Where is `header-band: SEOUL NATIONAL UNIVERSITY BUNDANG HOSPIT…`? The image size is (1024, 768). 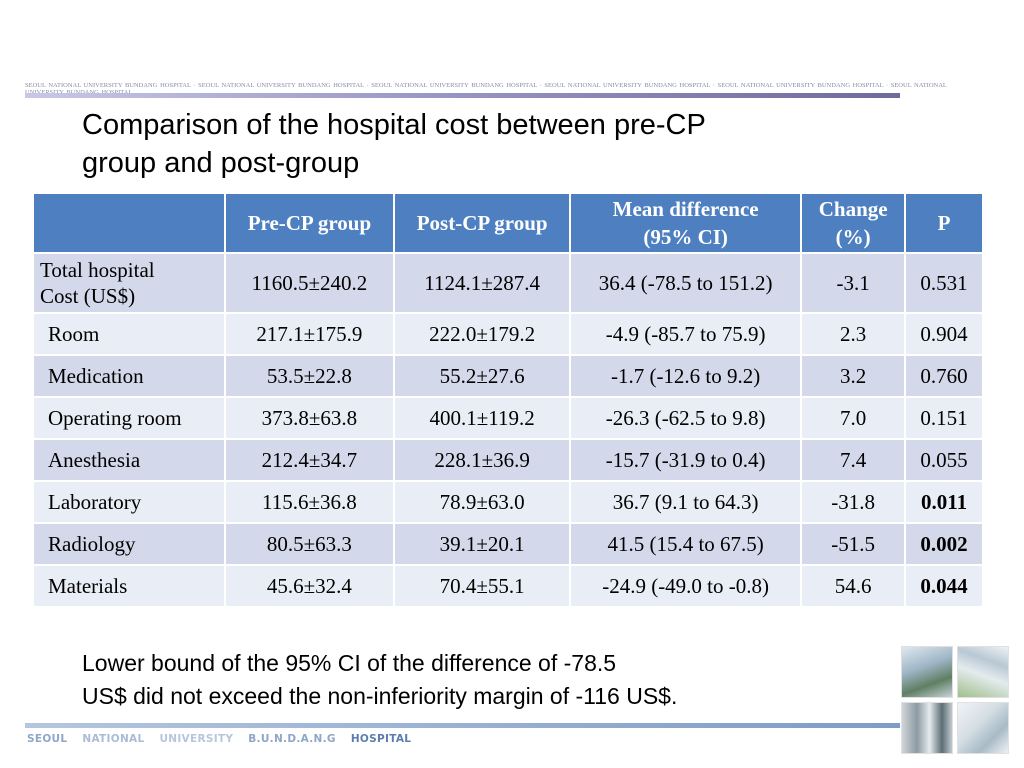
header-band: SEOUL NATIONAL UNIVERSITY BUNDANG HOSPIT… is located at coordinates (496, 92).